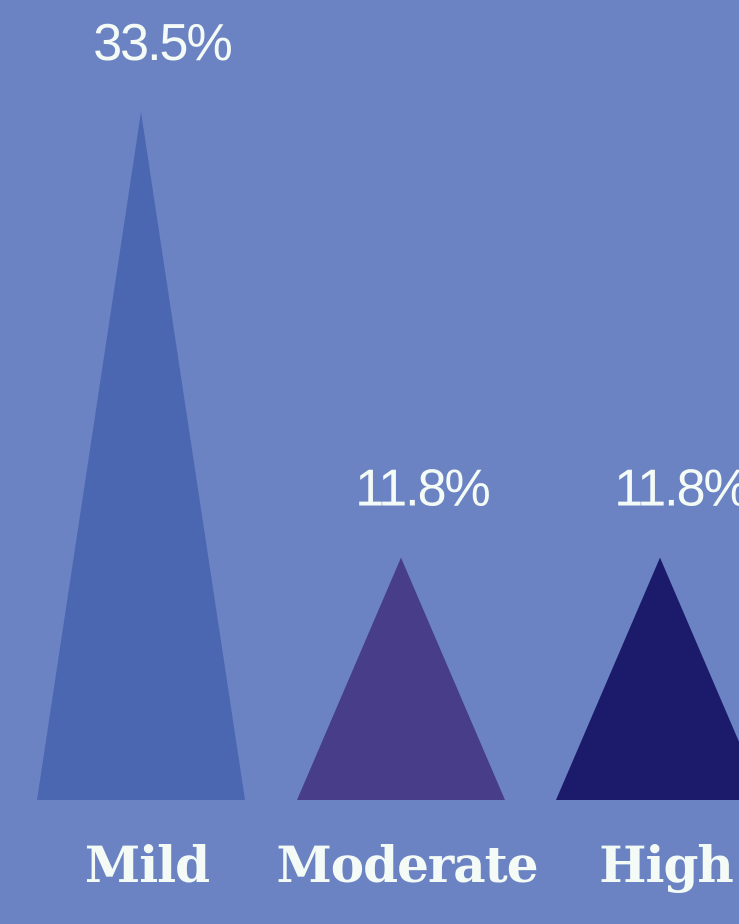 The height and width of the screenshot is (924, 739). I want to click on bar-moderate, so click(401, 678).